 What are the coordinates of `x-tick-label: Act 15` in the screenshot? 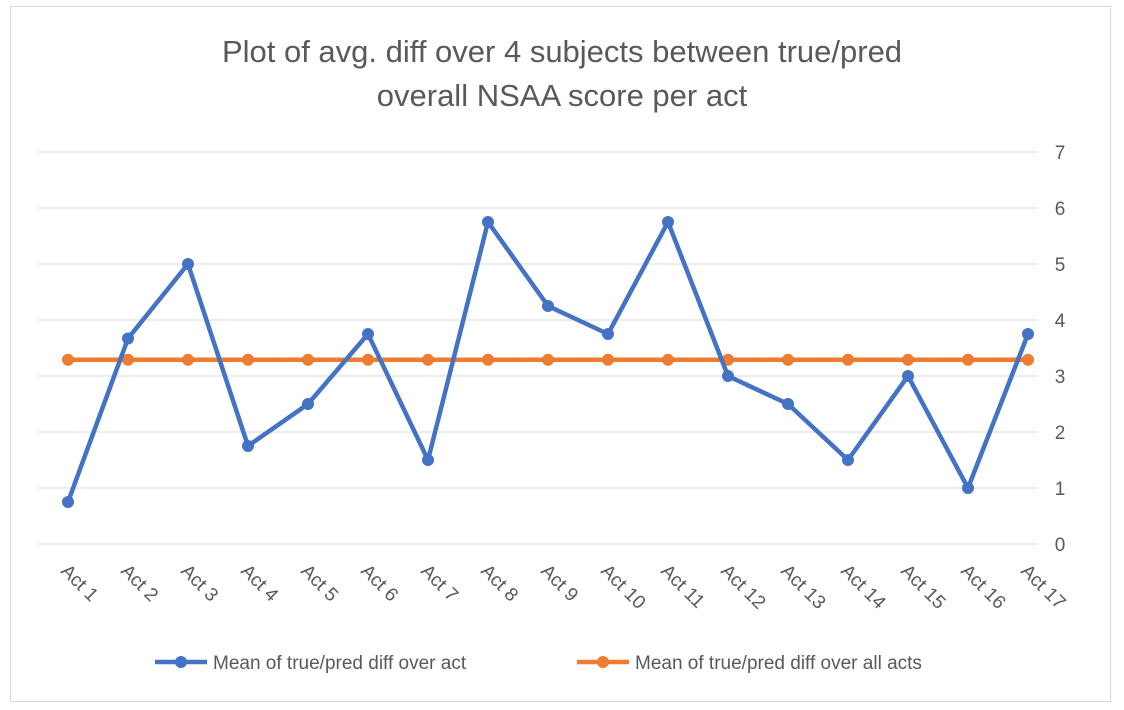 It's located at (922, 587).